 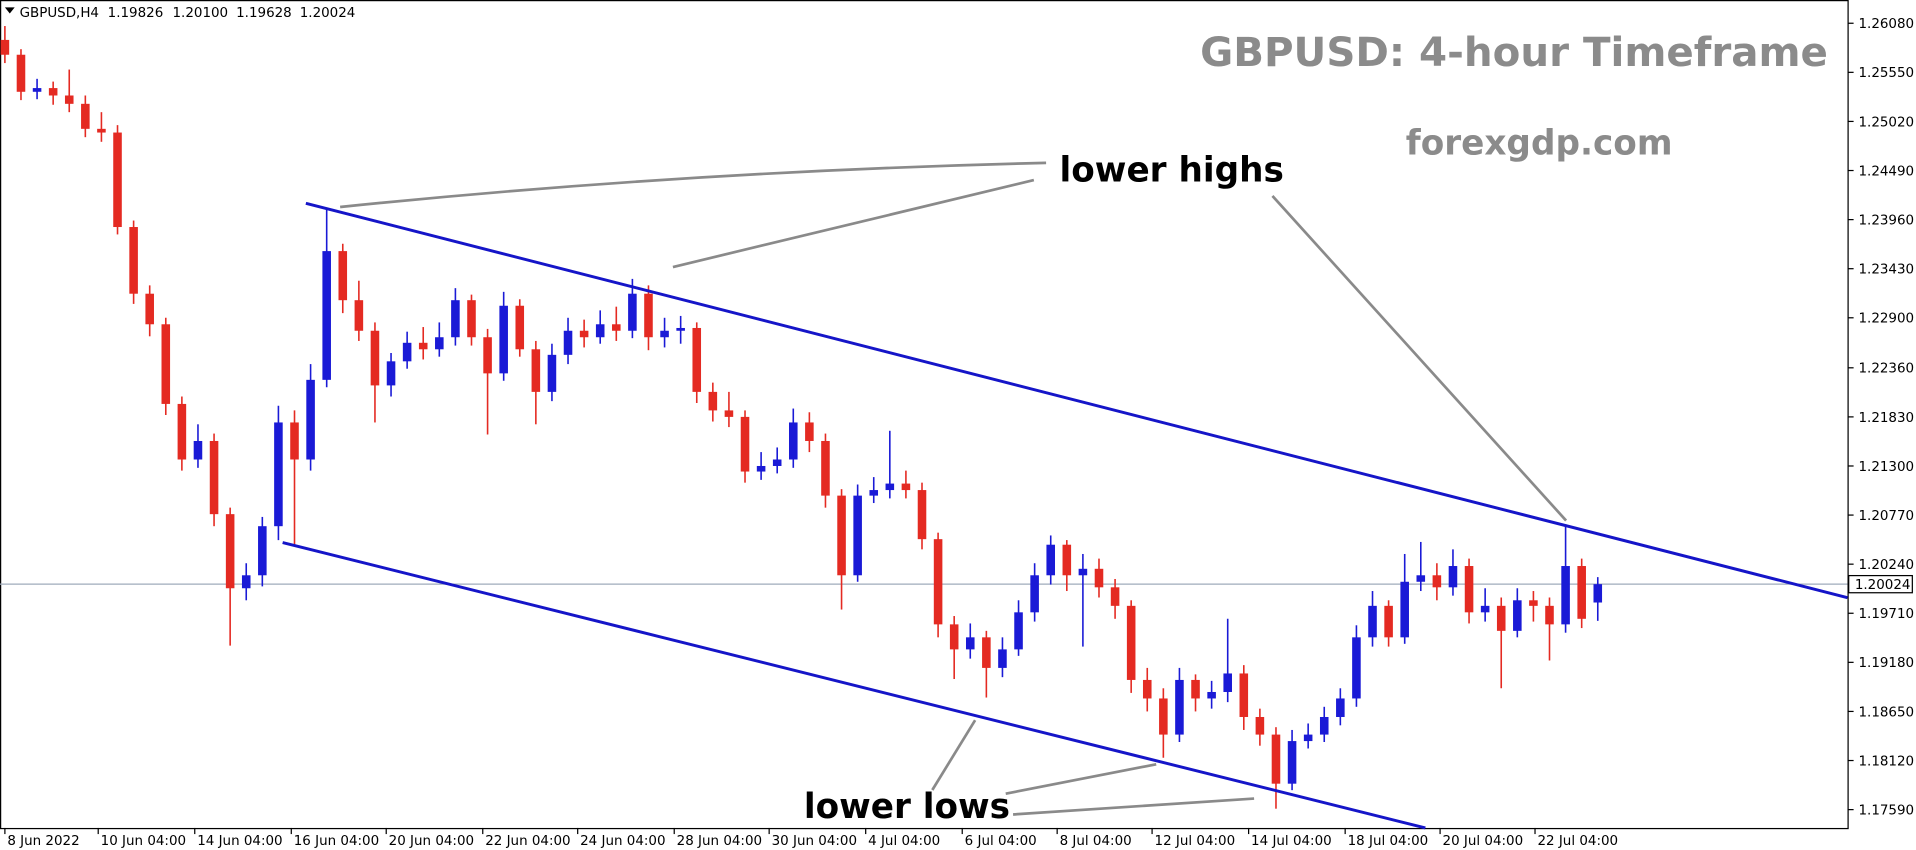 What do you see at coordinates (1886, 761) in the screenshot?
I see `y-tick-label: 1.18120` at bounding box center [1886, 761].